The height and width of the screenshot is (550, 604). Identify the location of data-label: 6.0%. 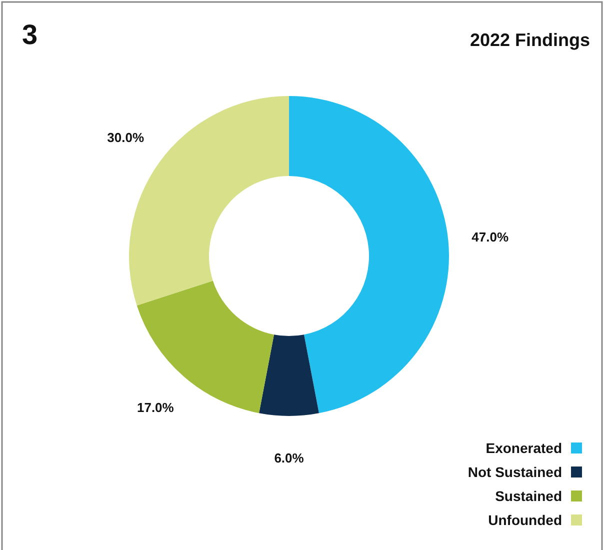
(289, 458).